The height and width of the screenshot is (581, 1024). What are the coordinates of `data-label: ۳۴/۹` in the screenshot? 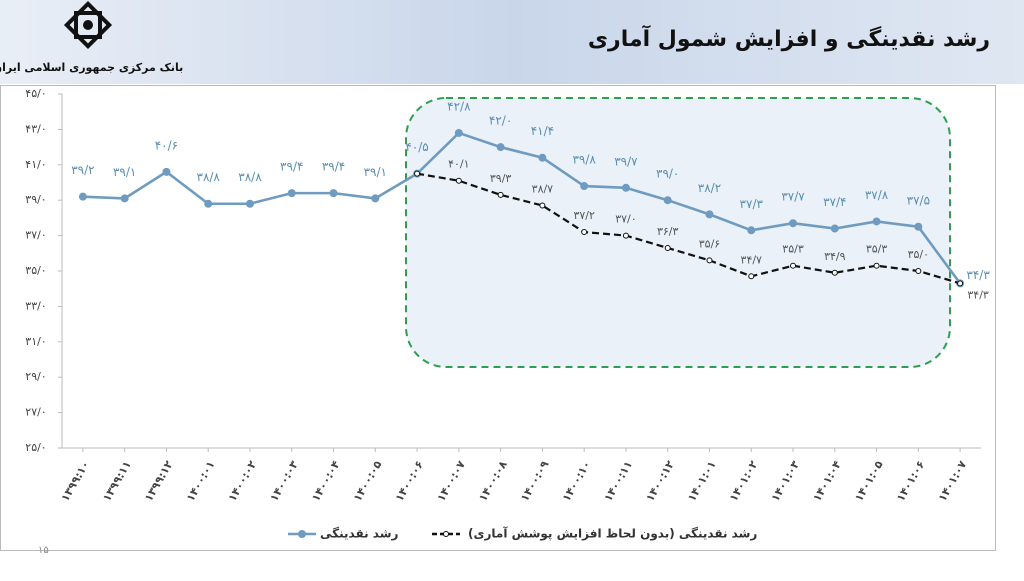 It's located at (835, 256).